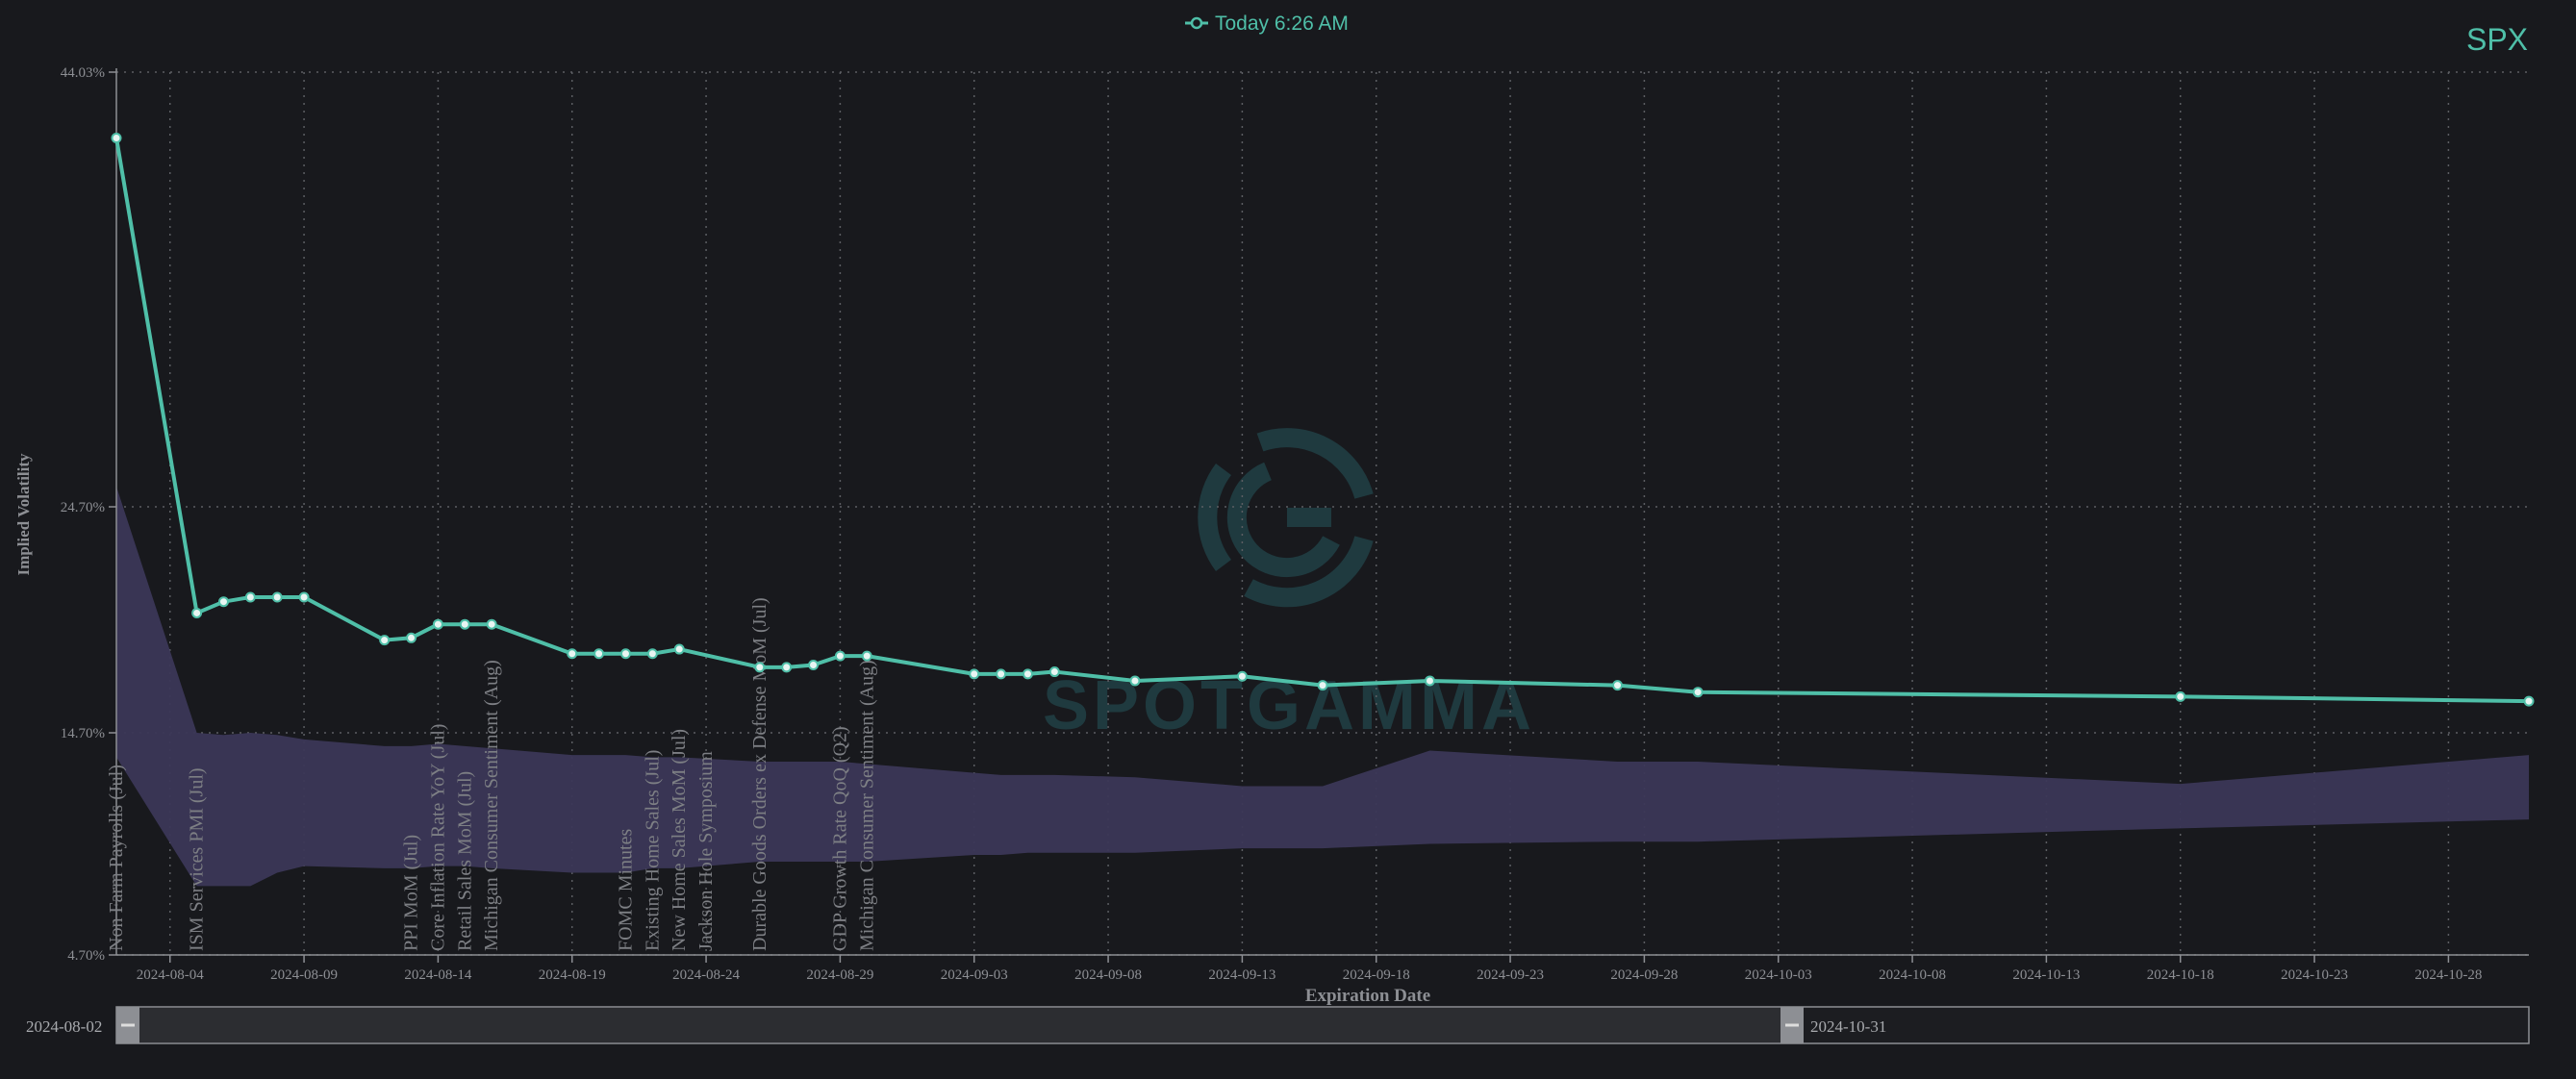 Image resolution: width=2576 pixels, height=1079 pixels. I want to click on range-selector: 2024-08-02 2024-10-31, so click(1278, 1025).